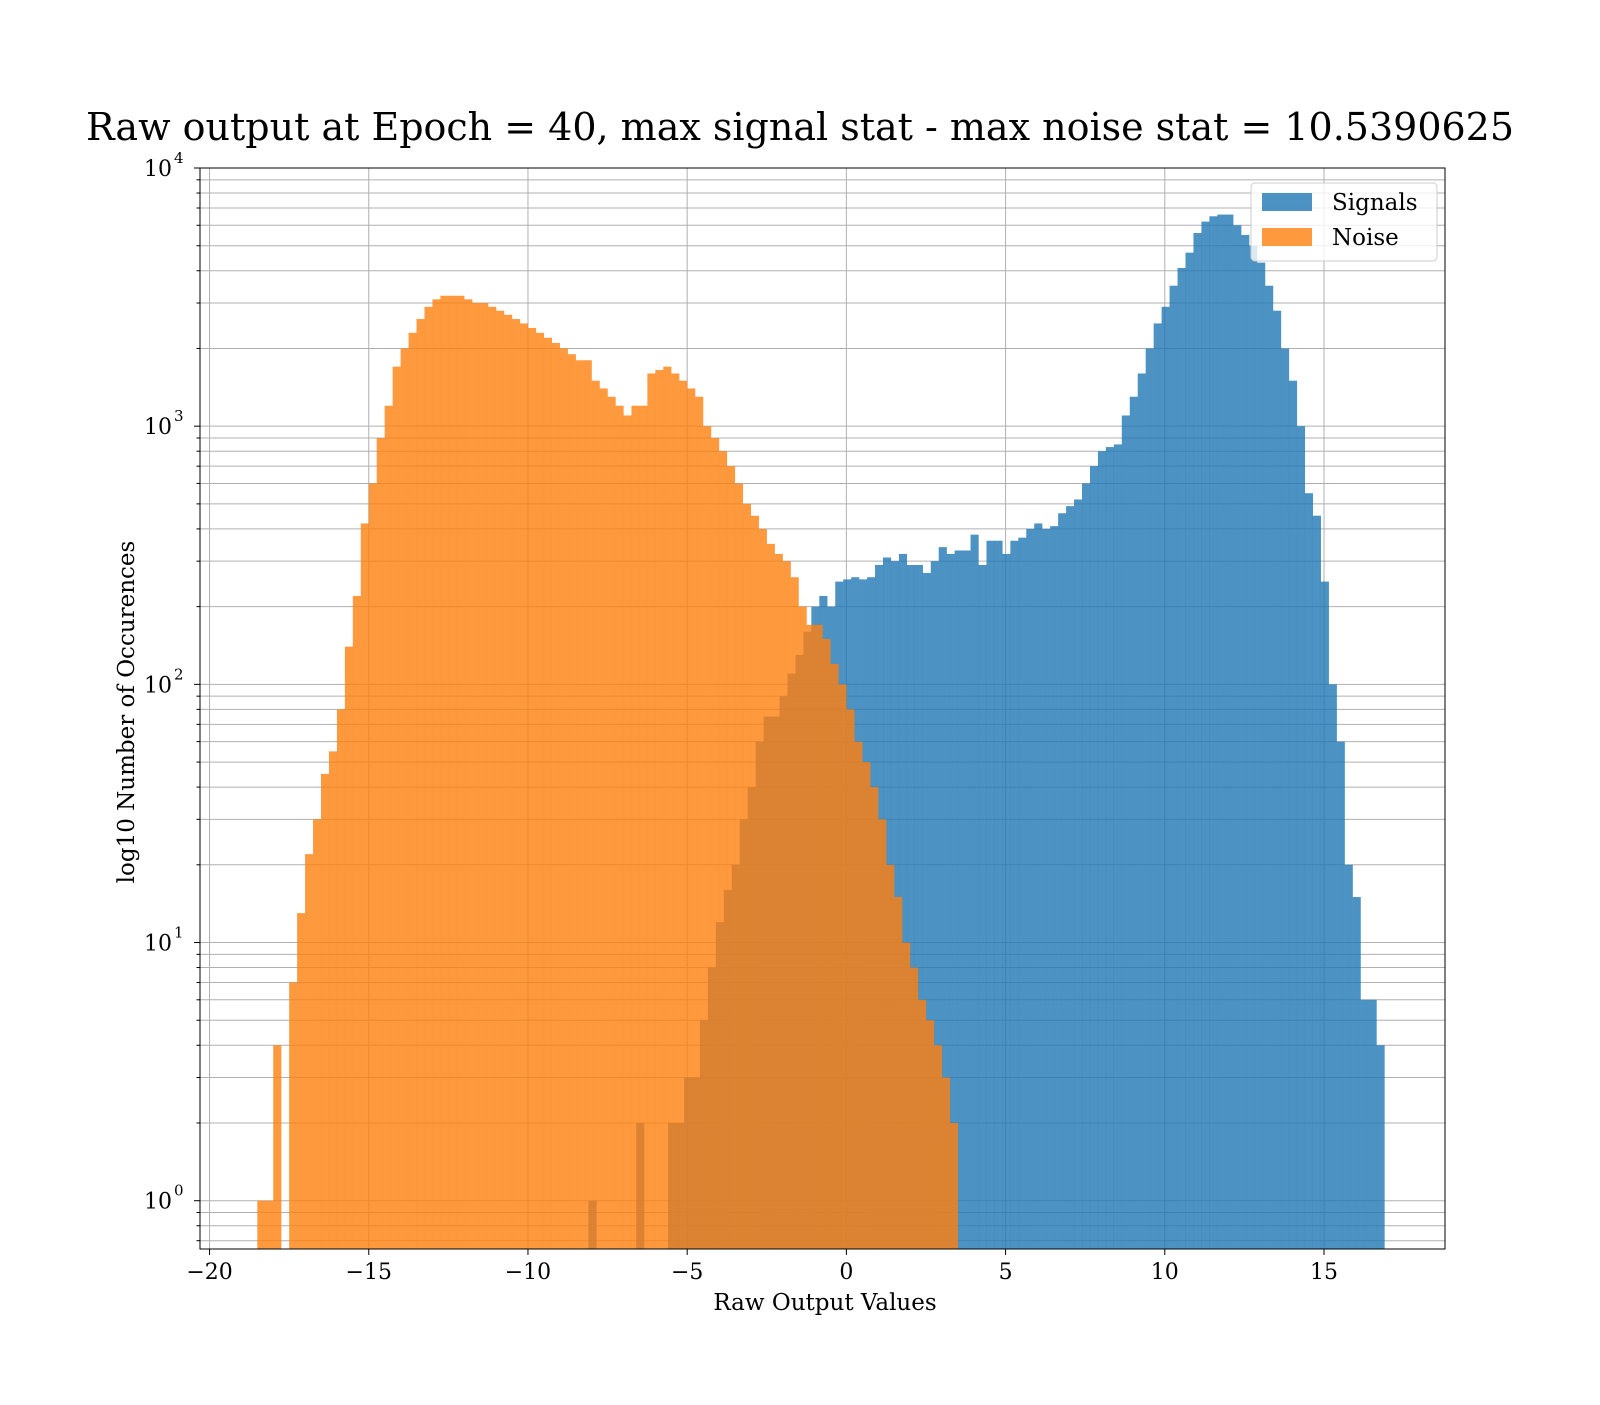  What do you see at coordinates (528, 1272) in the screenshot?
I see `x-tick-label: −10` at bounding box center [528, 1272].